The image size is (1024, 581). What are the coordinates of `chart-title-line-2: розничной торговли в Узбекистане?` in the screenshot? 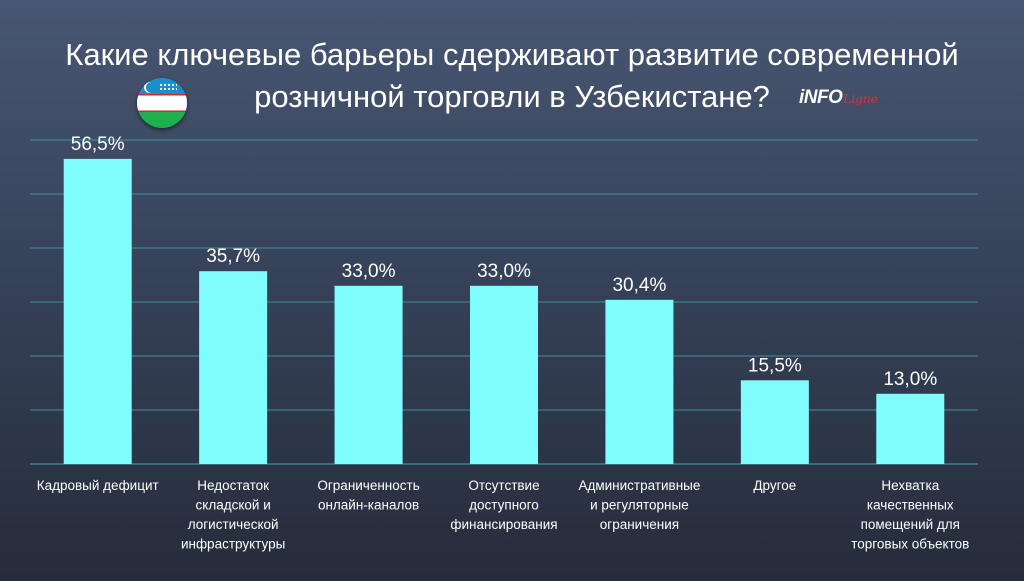 It's located at (512, 96).